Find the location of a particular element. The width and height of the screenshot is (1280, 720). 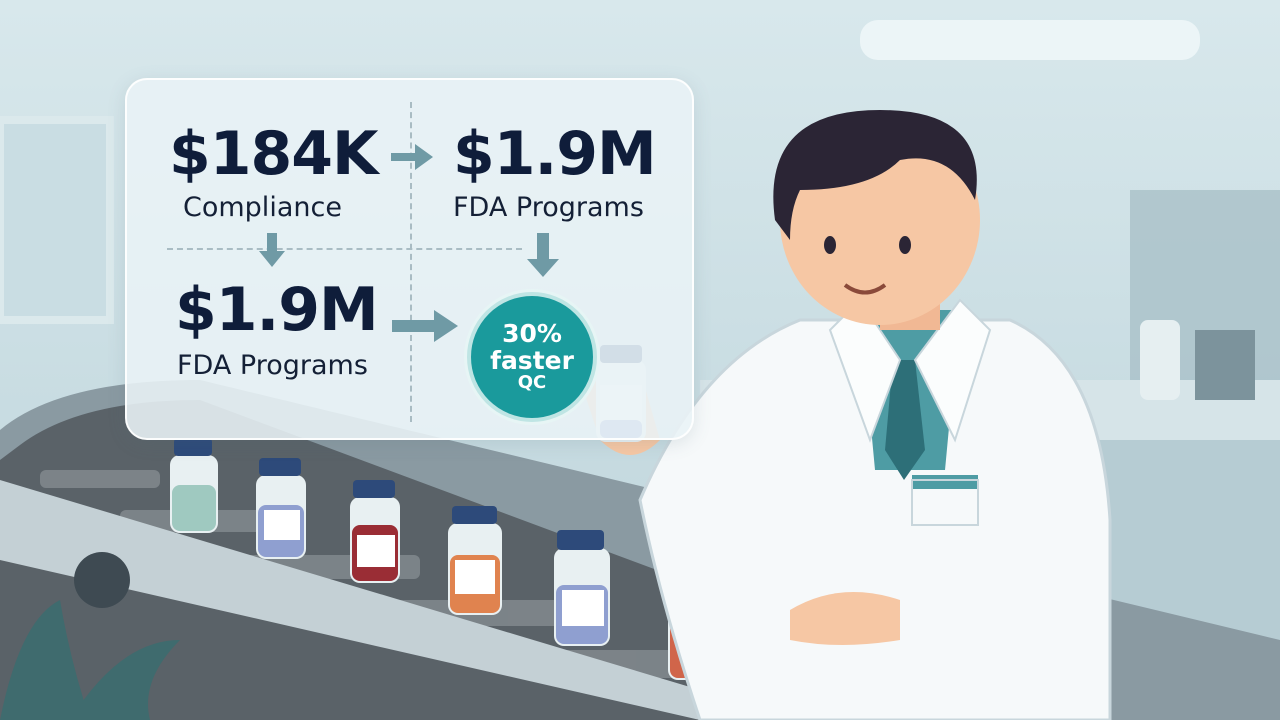

plant is located at coordinates (90, 660).